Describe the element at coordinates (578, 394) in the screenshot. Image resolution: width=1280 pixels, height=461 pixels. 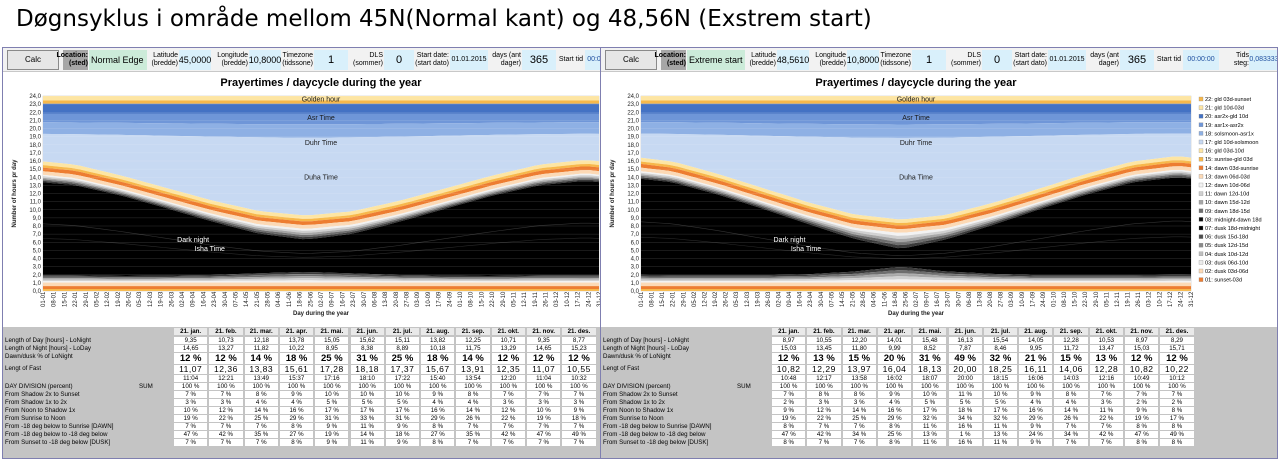
I see `division-row-cell: 7 %` at that location.